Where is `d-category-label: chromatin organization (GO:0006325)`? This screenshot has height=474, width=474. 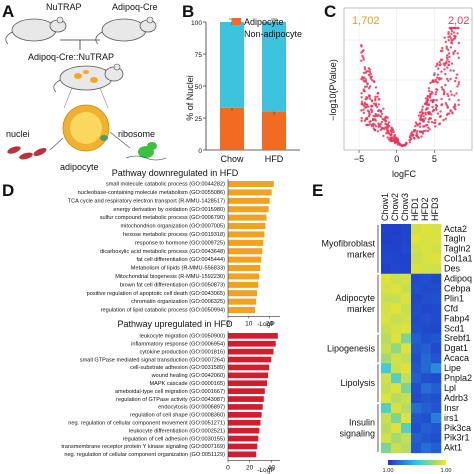 d-category-label: chromatin organization (GO:0006325) is located at coordinates (178, 302).